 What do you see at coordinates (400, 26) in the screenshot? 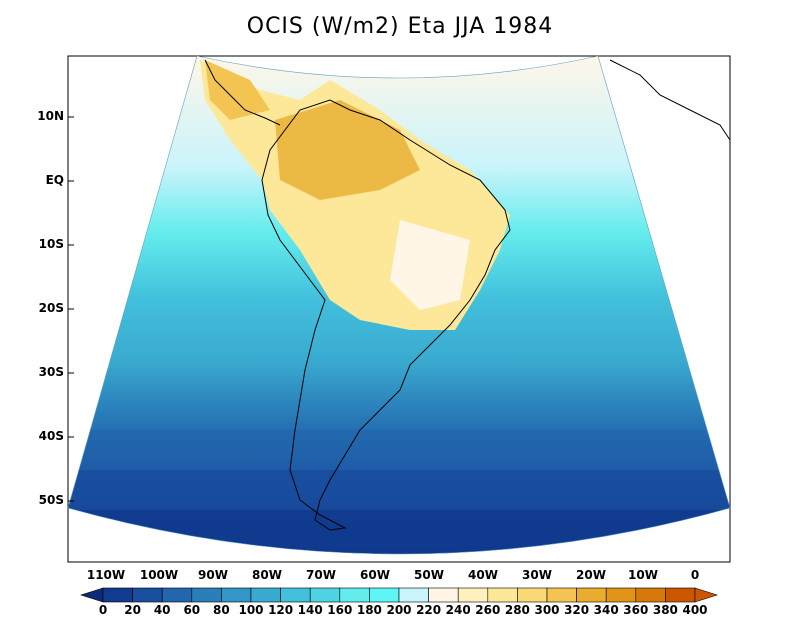
I see `map-title: OCIS (W/m2) Eta JJA 1984` at bounding box center [400, 26].